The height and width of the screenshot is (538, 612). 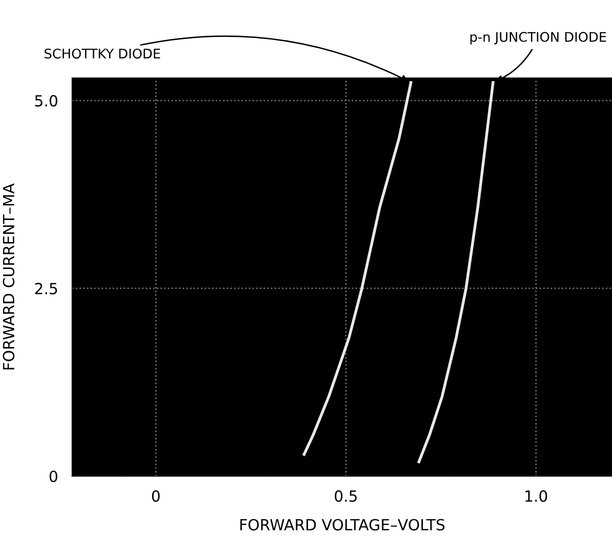 I want to click on y-axis-title: FORWARD CURRENT–MA, so click(x=8, y=276).